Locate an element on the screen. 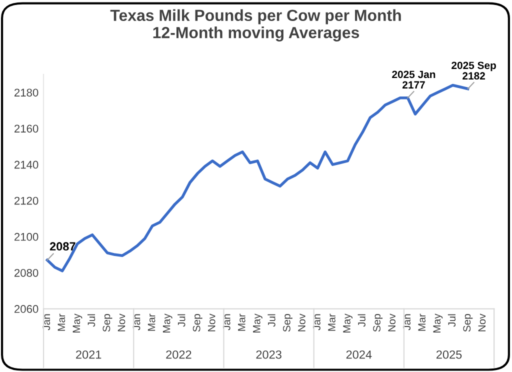 This screenshot has height=372, width=512. y-tick-label: 2120 is located at coordinates (26, 200).